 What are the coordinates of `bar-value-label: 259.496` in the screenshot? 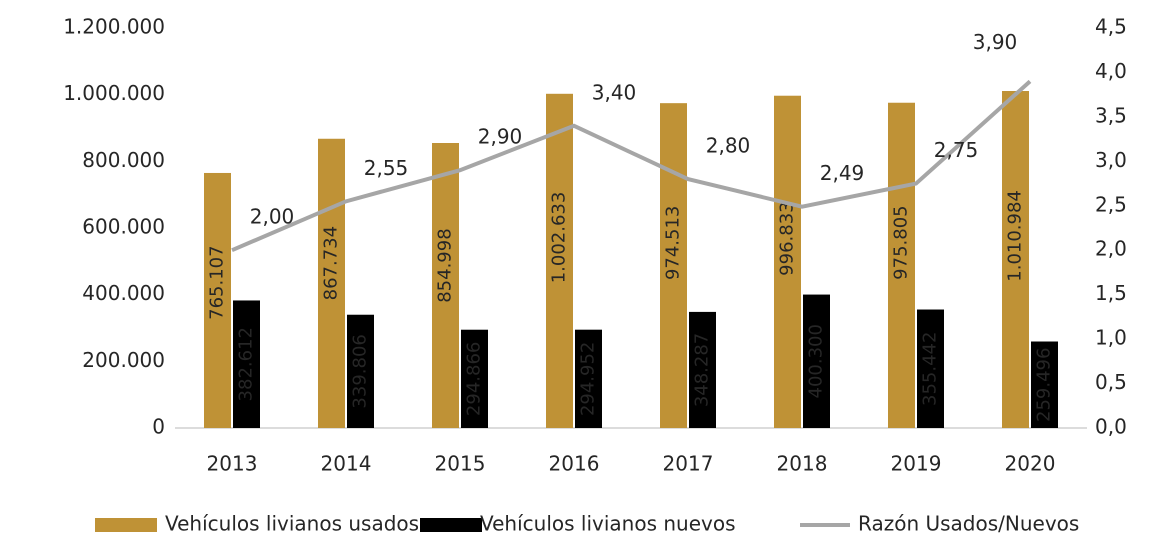 It's located at (1044, 385).